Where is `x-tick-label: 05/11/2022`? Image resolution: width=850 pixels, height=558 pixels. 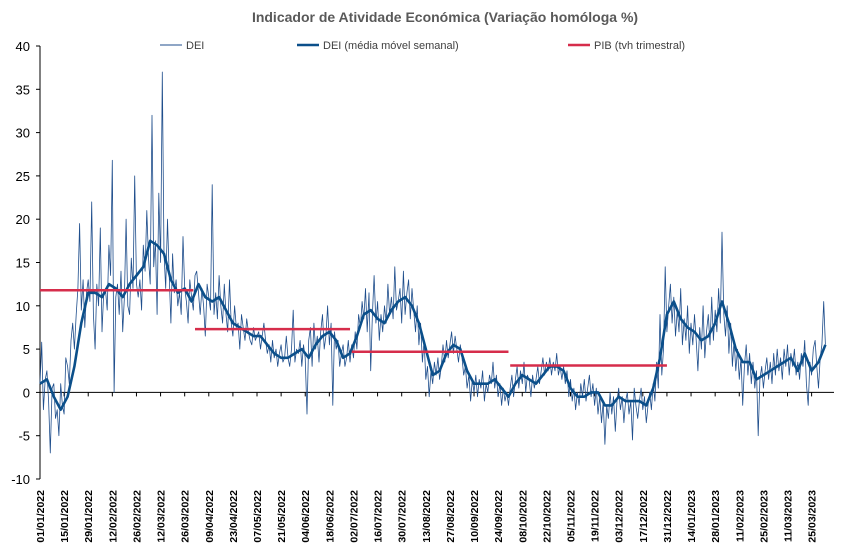
x-tick-label: 05/11/2022 is located at coordinates (571, 516).